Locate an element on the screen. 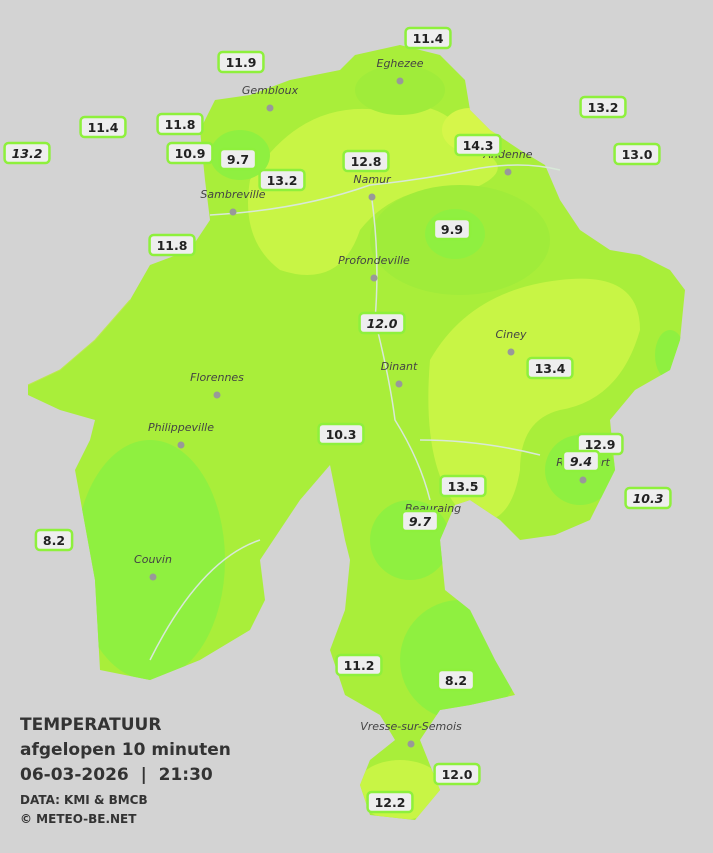 The height and width of the screenshot is (853, 713). station-value: 10.3 is located at coordinates (648, 498).